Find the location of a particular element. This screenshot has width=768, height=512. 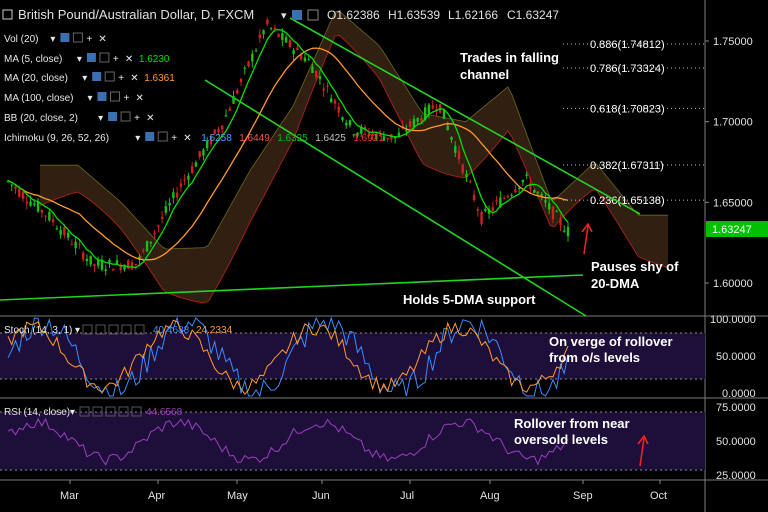

current-price-label: 1.63247 is located at coordinates (732, 230).